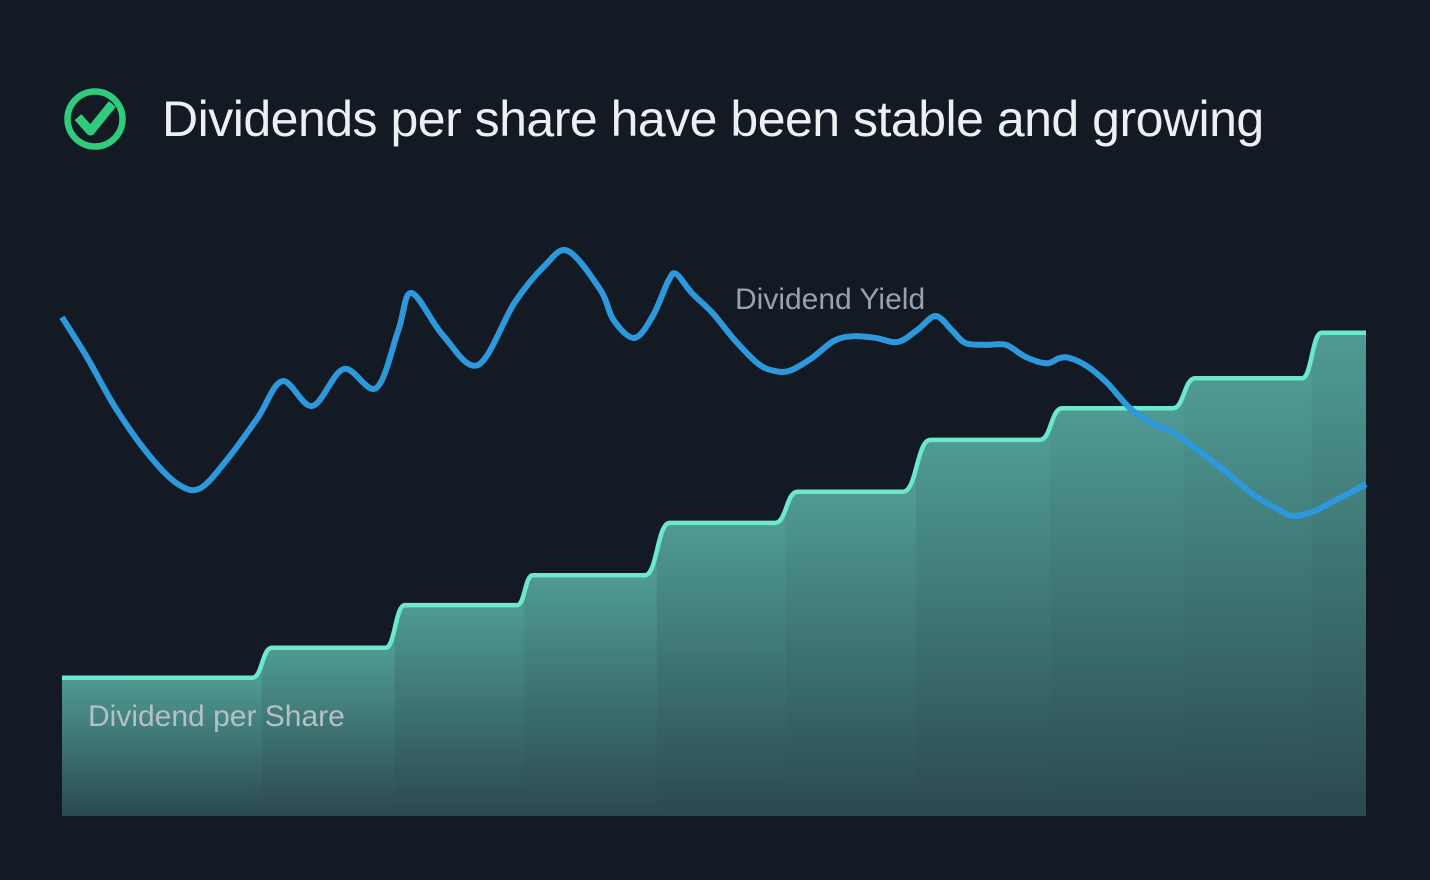 This screenshot has height=880, width=1430. Describe the element at coordinates (830, 299) in the screenshot. I see `yield-series-label: Dividend Yield` at that location.